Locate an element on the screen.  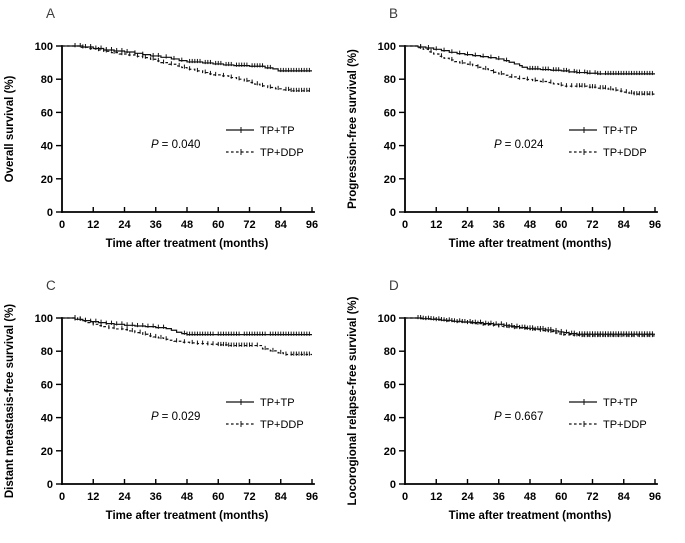
panel-letter: A is located at coordinates (50, 13).